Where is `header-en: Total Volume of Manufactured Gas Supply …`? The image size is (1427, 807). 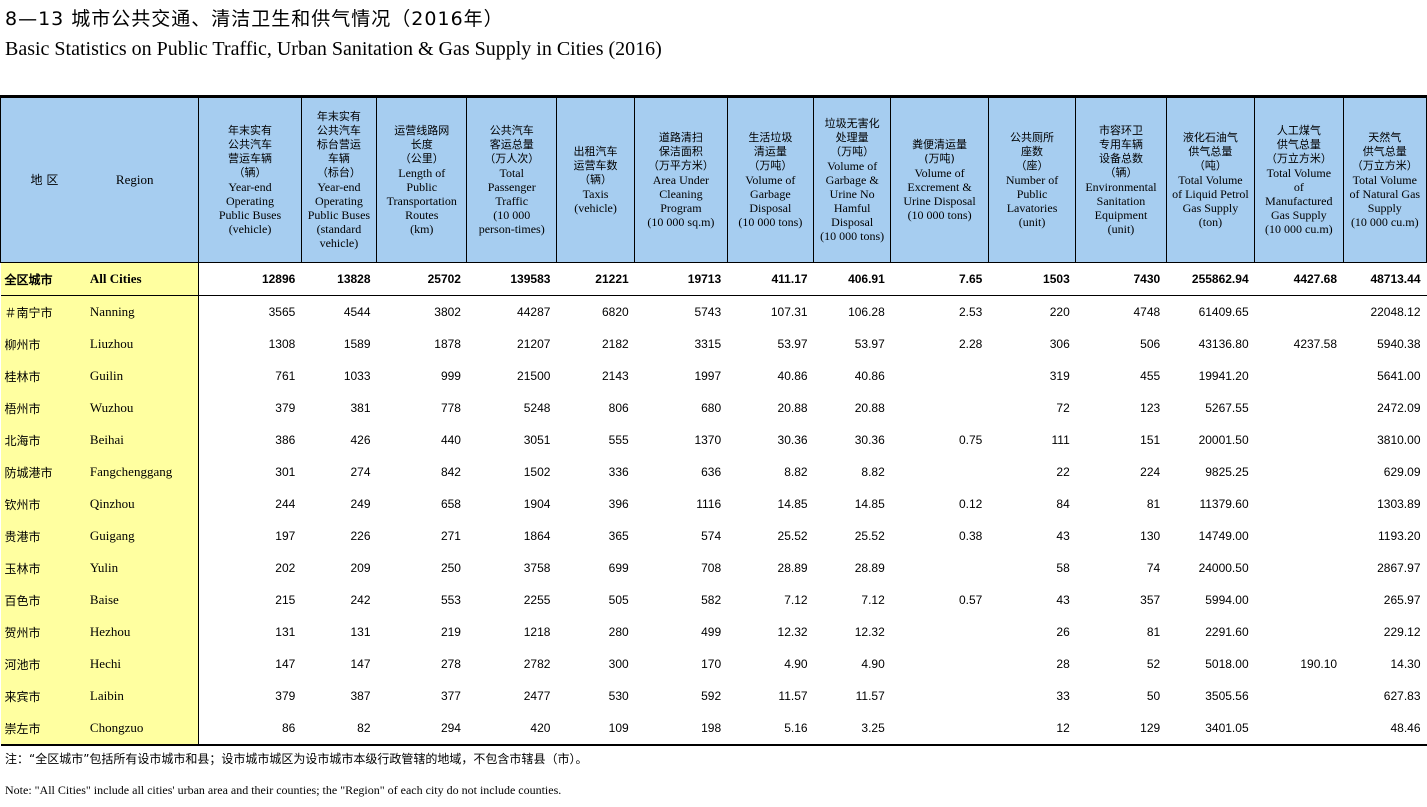 header-en: Total Volume of Manufactured Gas Supply … is located at coordinates (1299, 201).